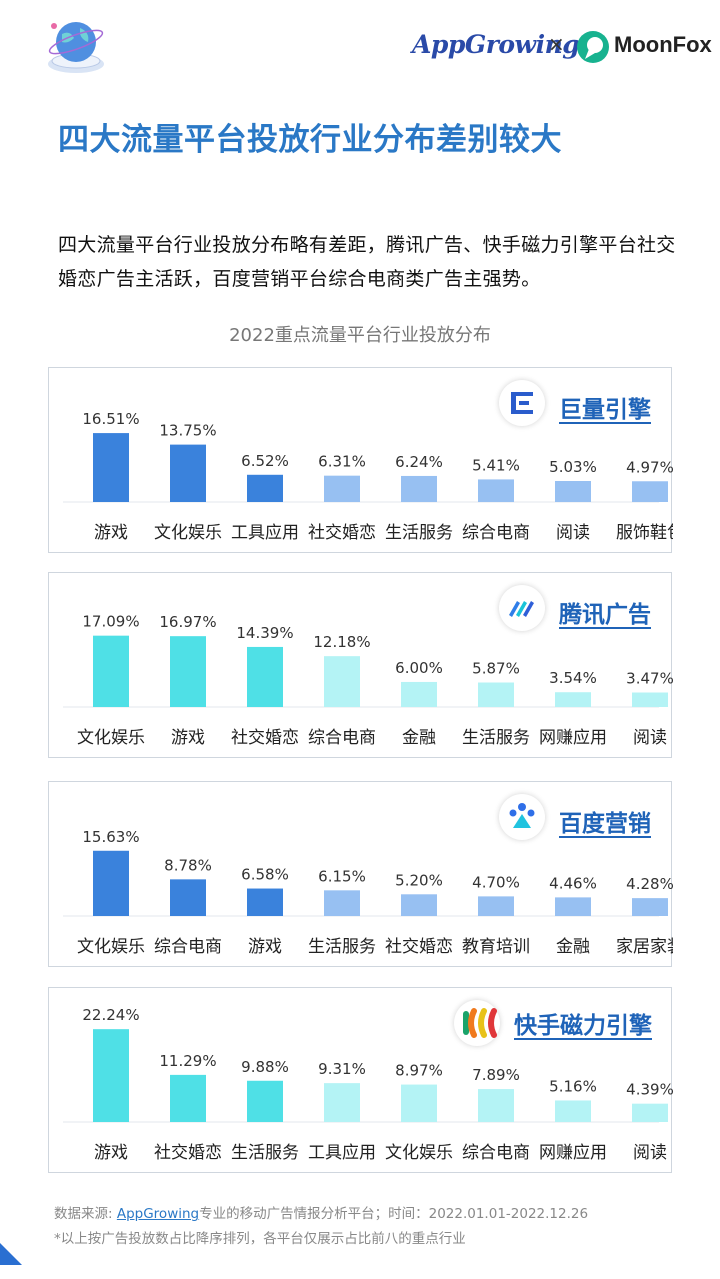 The height and width of the screenshot is (1279, 720). What do you see at coordinates (187, 1061) in the screenshot?
I see `value-label-2: 11.29%` at bounding box center [187, 1061].